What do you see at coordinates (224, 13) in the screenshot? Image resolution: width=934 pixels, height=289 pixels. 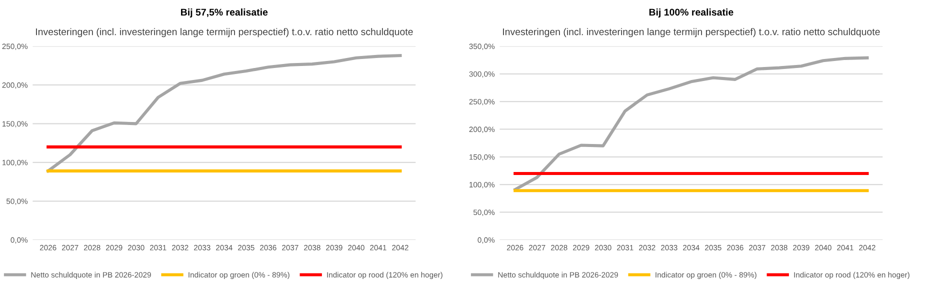 I see `chart-title: Bij 57,5% realisatie` at bounding box center [224, 13].